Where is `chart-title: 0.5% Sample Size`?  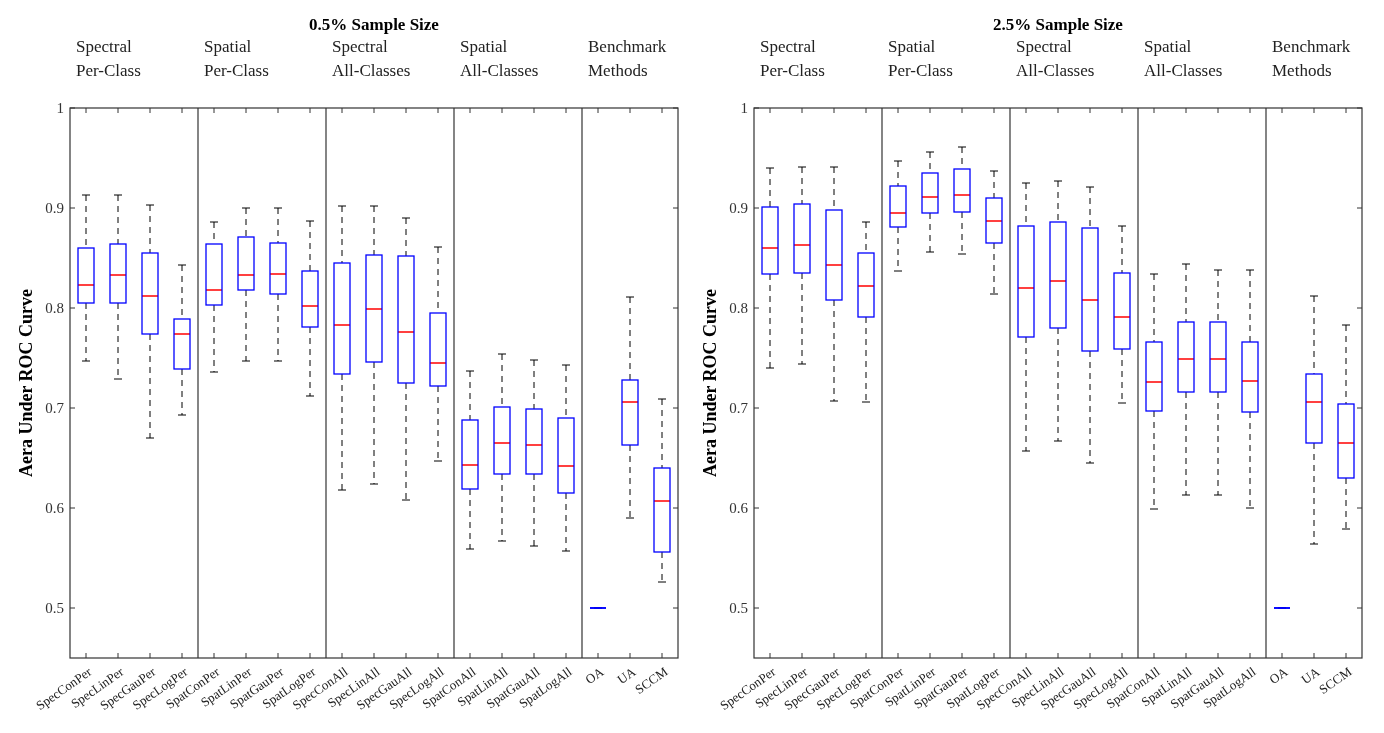 chart-title: 0.5% Sample Size is located at coordinates (374, 24).